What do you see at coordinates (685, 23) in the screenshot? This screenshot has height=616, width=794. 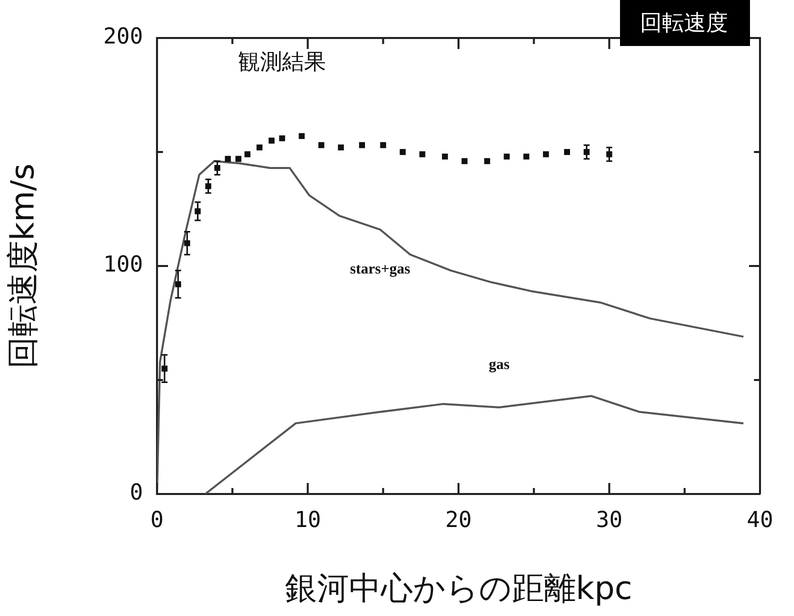 I see `text: 回転速度` at bounding box center [685, 23].